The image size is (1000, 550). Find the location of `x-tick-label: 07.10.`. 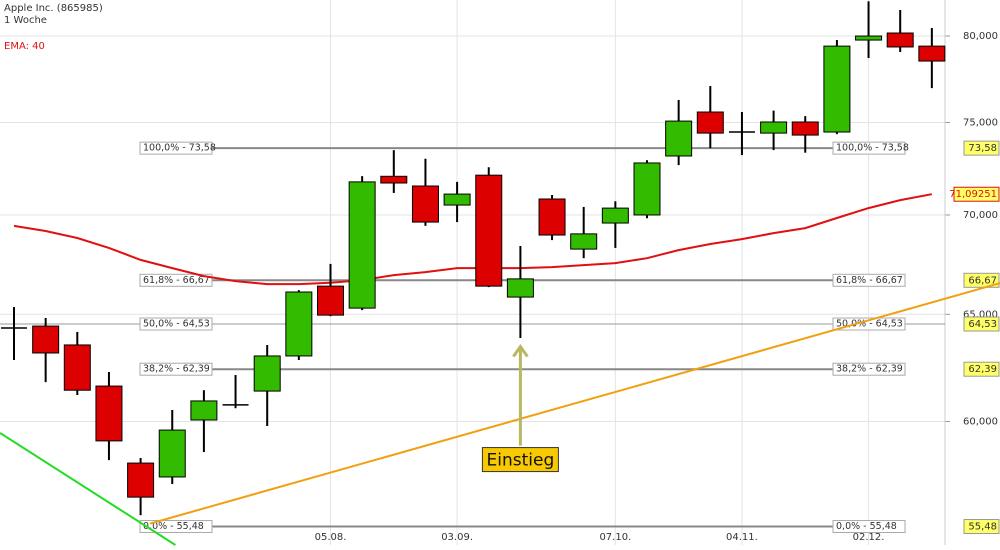

x-tick-label: 07.10. is located at coordinates (615, 537).